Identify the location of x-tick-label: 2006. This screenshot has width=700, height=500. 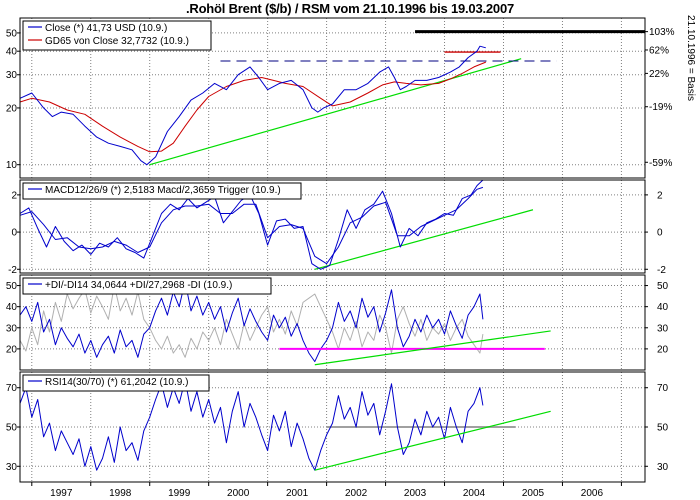
(592, 493).